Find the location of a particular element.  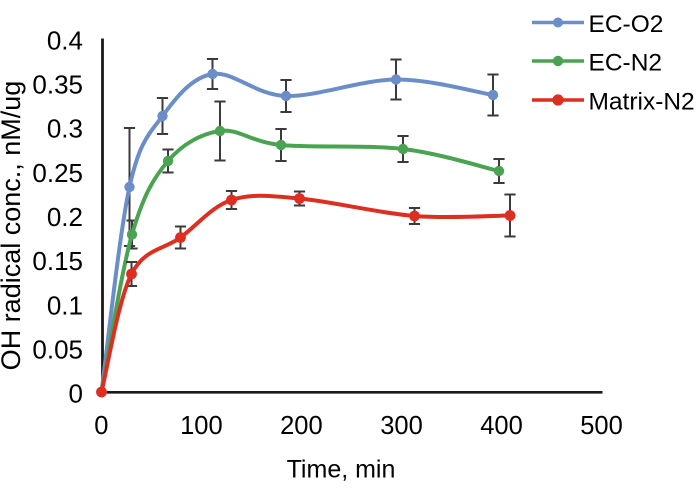

svg-text: 0.3 is located at coordinates (65, 129).